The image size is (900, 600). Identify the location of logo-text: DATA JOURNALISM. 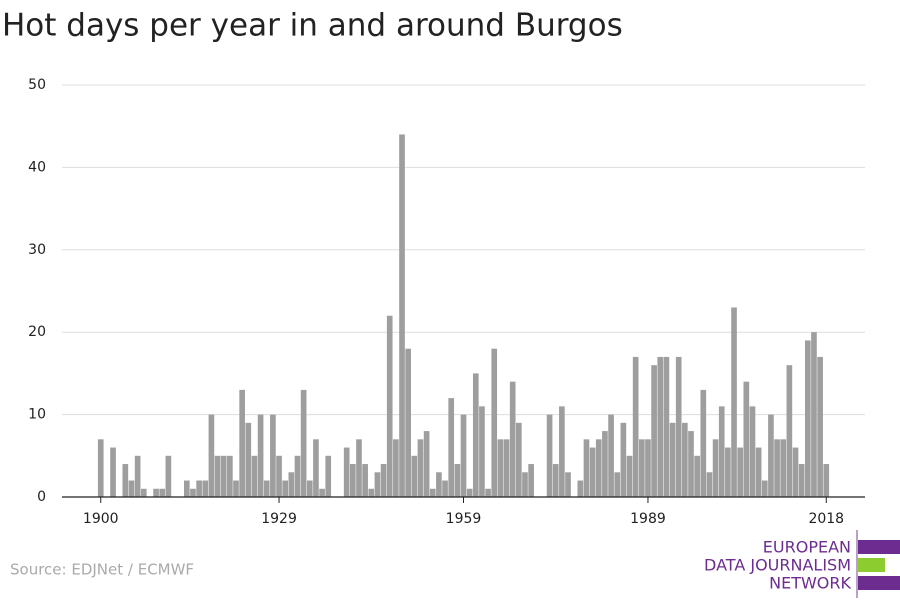
(777, 565).